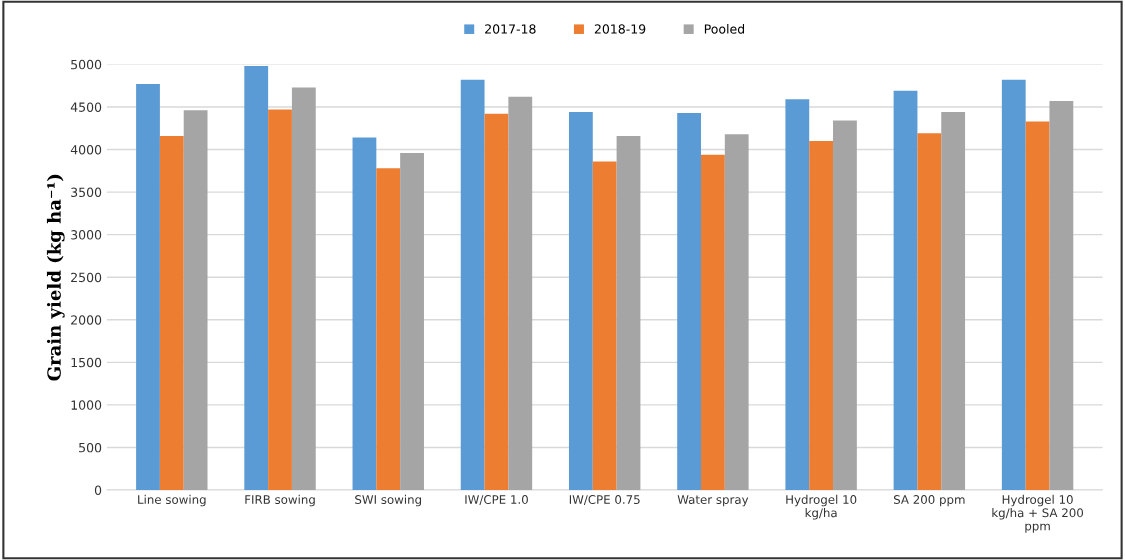  What do you see at coordinates (929, 501) in the screenshot?
I see `x-tick-label: SA 200 ppm` at bounding box center [929, 501].